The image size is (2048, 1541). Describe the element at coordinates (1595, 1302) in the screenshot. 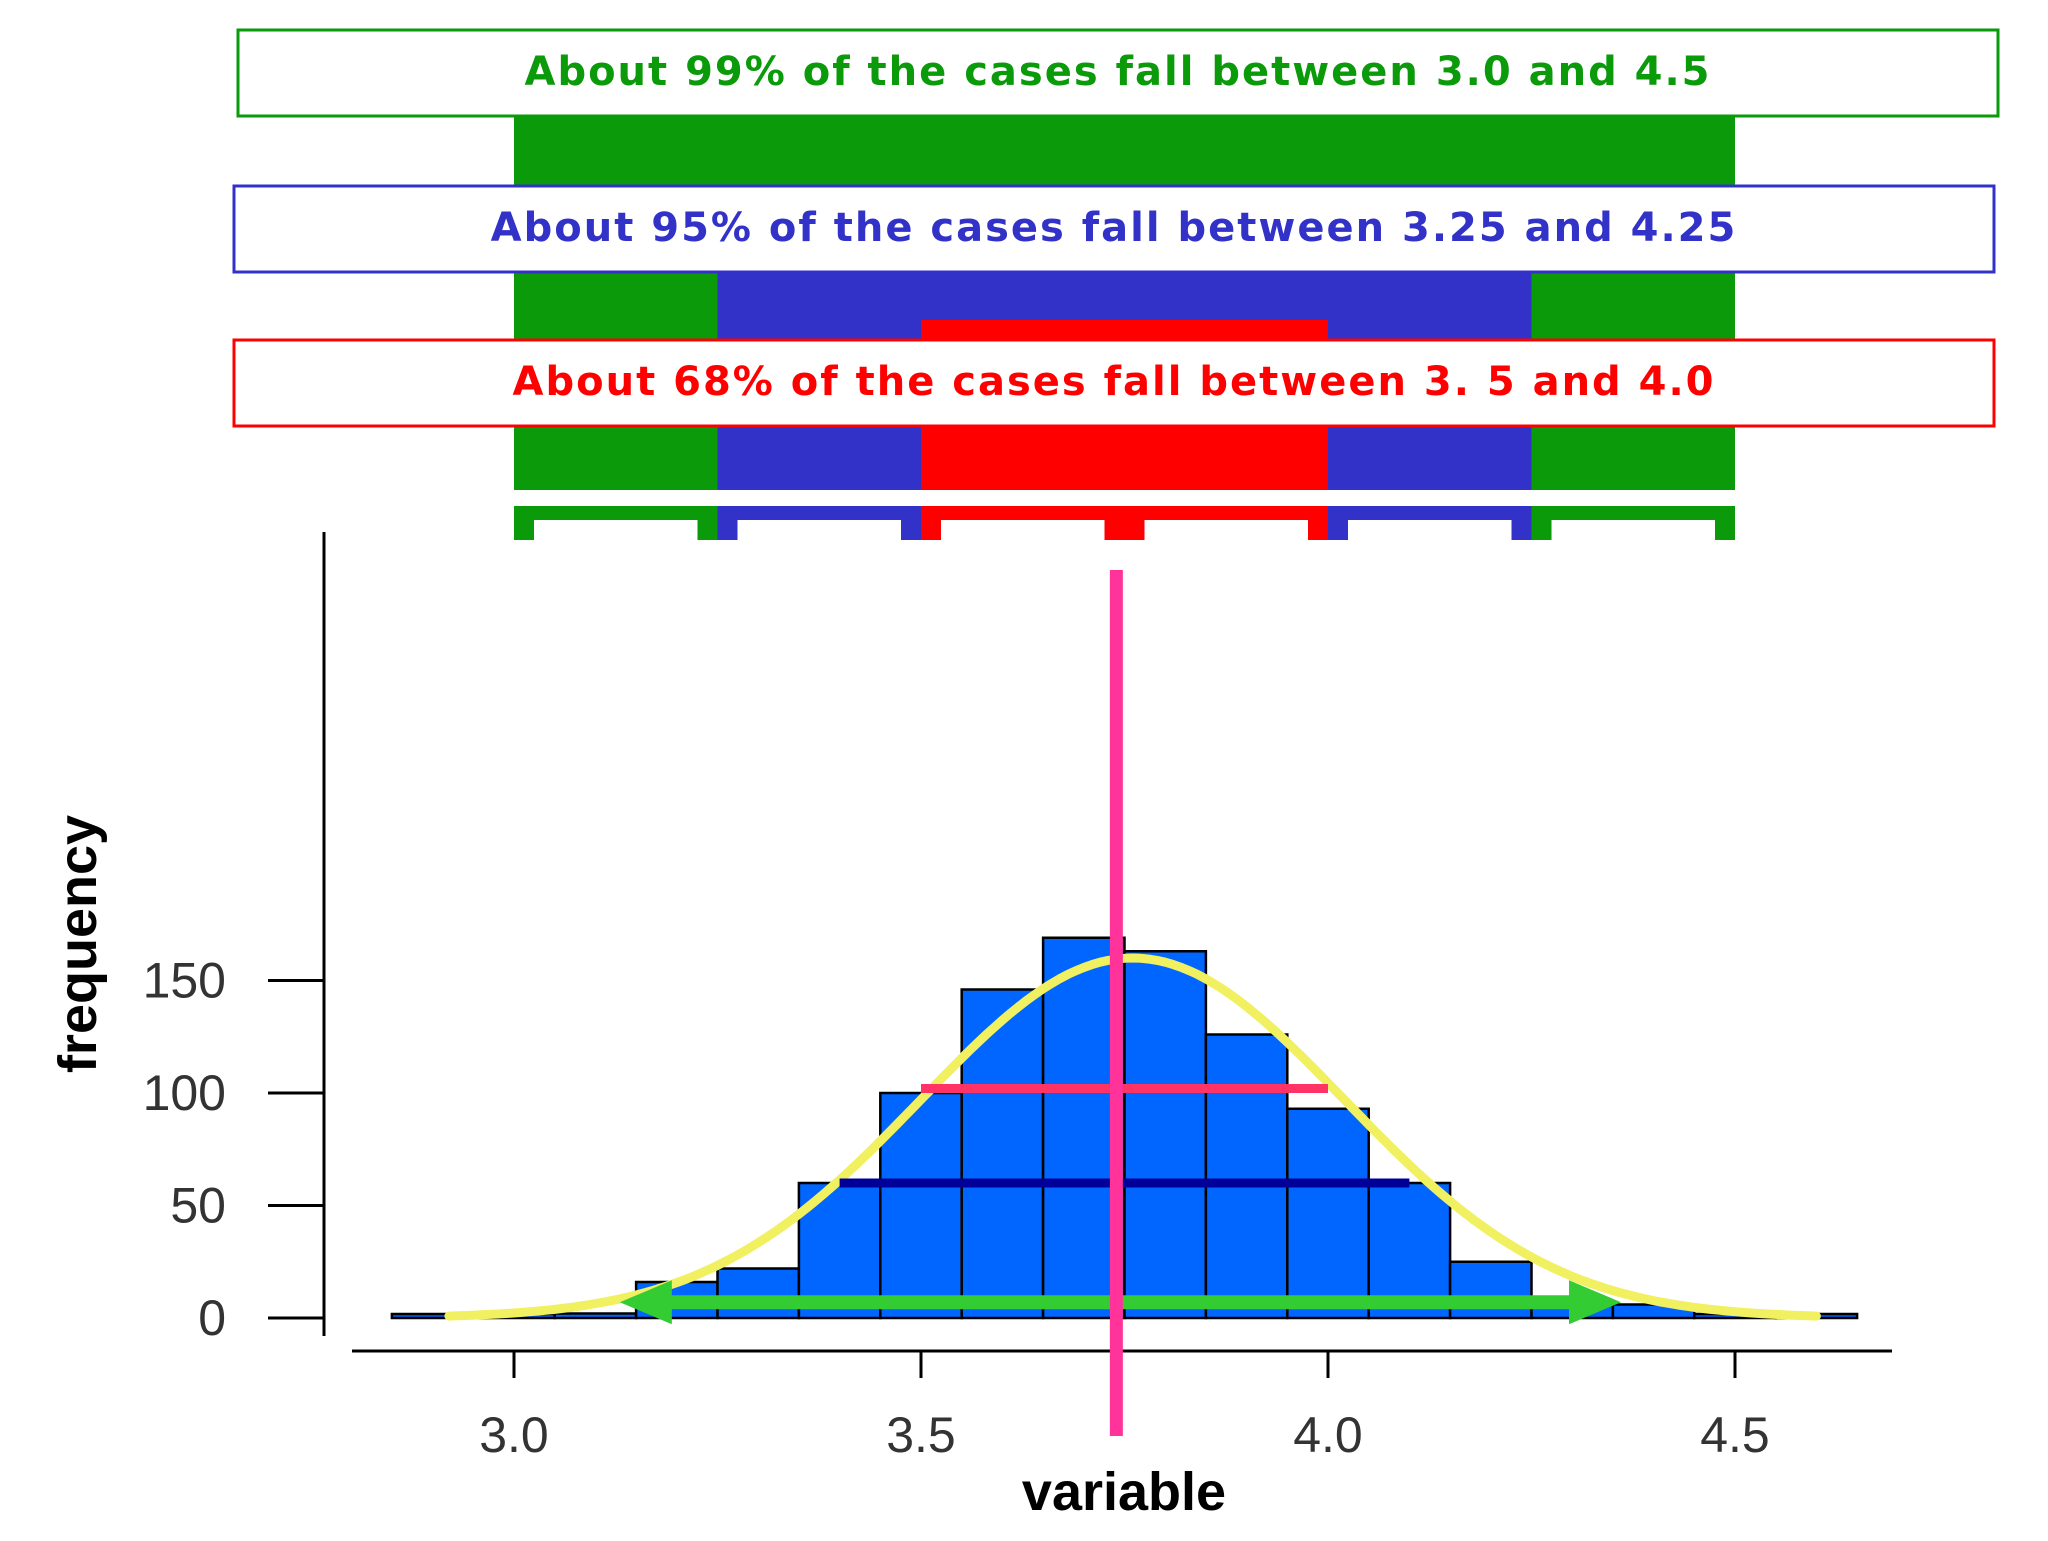

I see `range-arrow-head-right` at that location.